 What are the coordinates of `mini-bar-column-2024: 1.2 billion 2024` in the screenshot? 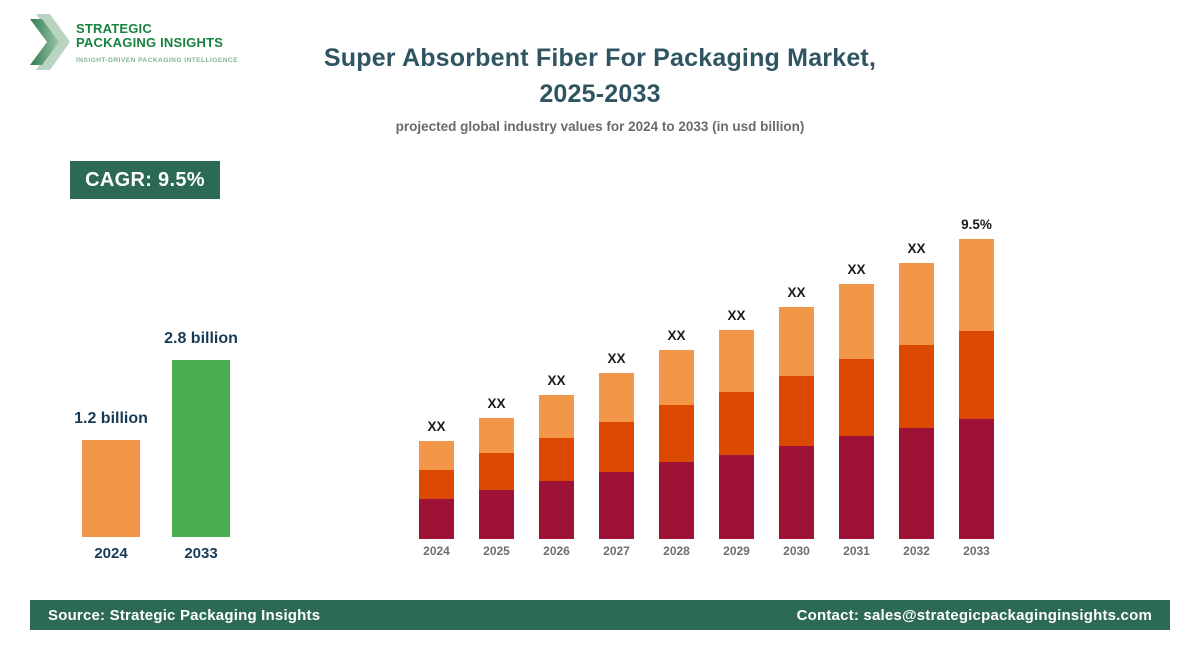 It's located at (111, 446).